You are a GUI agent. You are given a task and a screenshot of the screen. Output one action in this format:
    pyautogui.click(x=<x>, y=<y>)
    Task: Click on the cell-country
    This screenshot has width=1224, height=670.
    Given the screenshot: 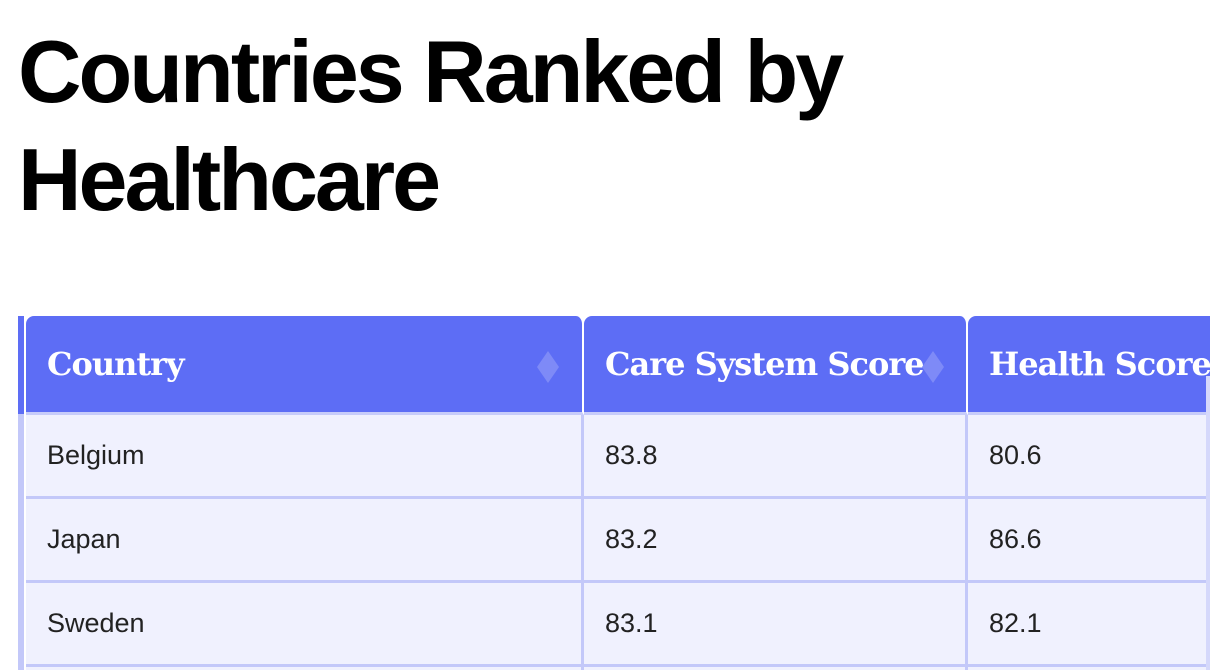 What is the action you would take?
    pyautogui.click(x=305, y=668)
    